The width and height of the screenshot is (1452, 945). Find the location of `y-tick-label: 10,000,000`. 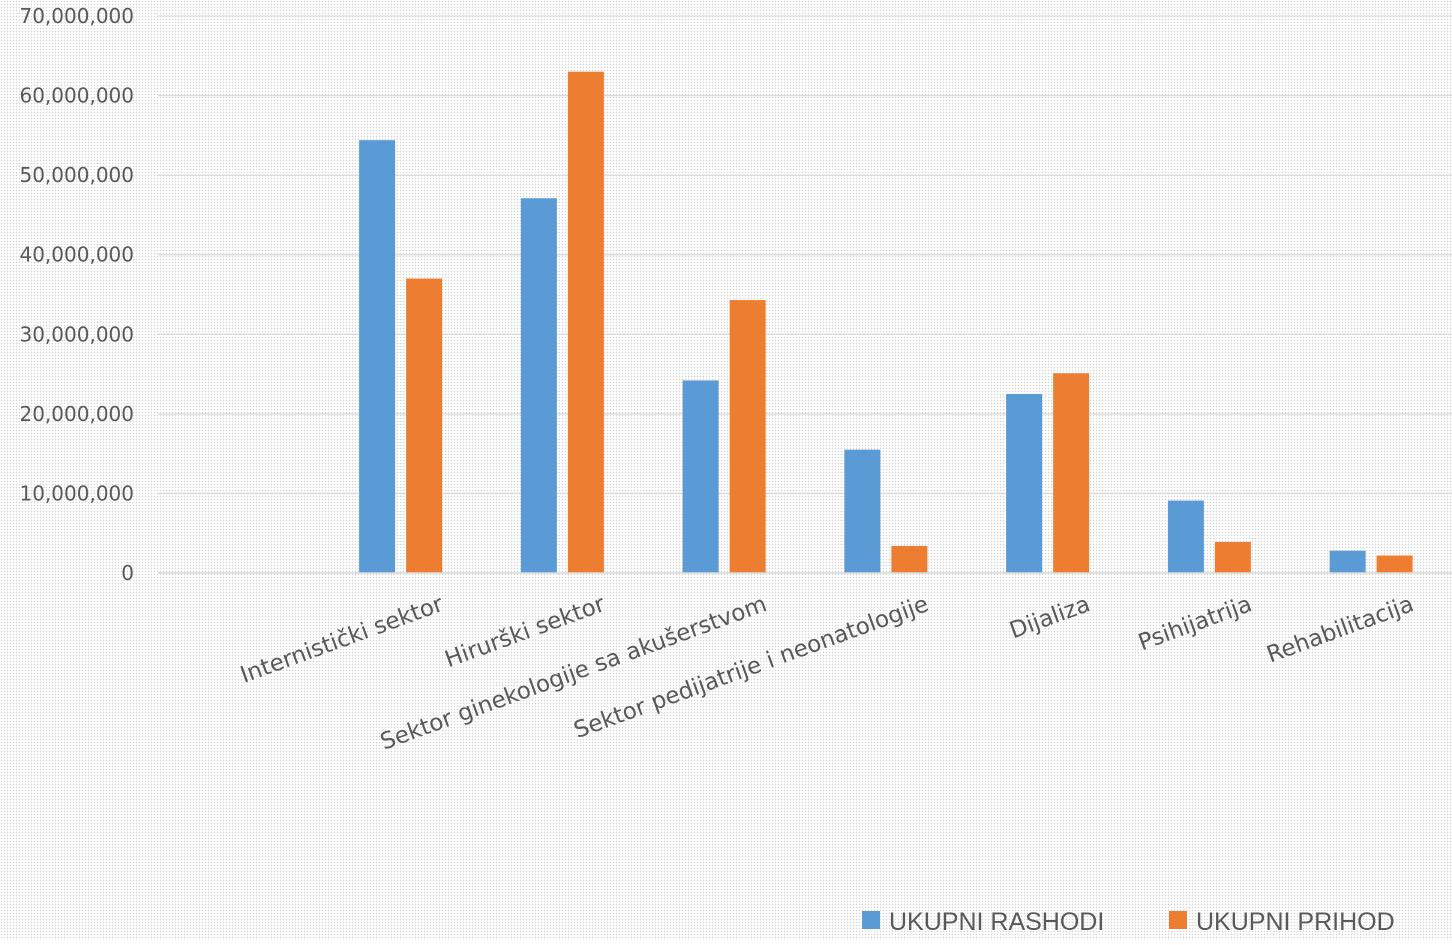

y-tick-label: 10,000,000 is located at coordinates (76, 493).